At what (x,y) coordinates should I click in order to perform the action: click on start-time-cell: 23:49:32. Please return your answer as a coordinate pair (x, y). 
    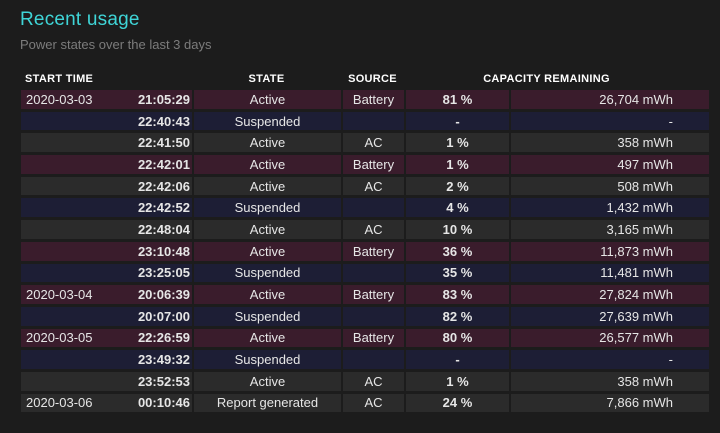
    Looking at the image, I should click on (147, 359).